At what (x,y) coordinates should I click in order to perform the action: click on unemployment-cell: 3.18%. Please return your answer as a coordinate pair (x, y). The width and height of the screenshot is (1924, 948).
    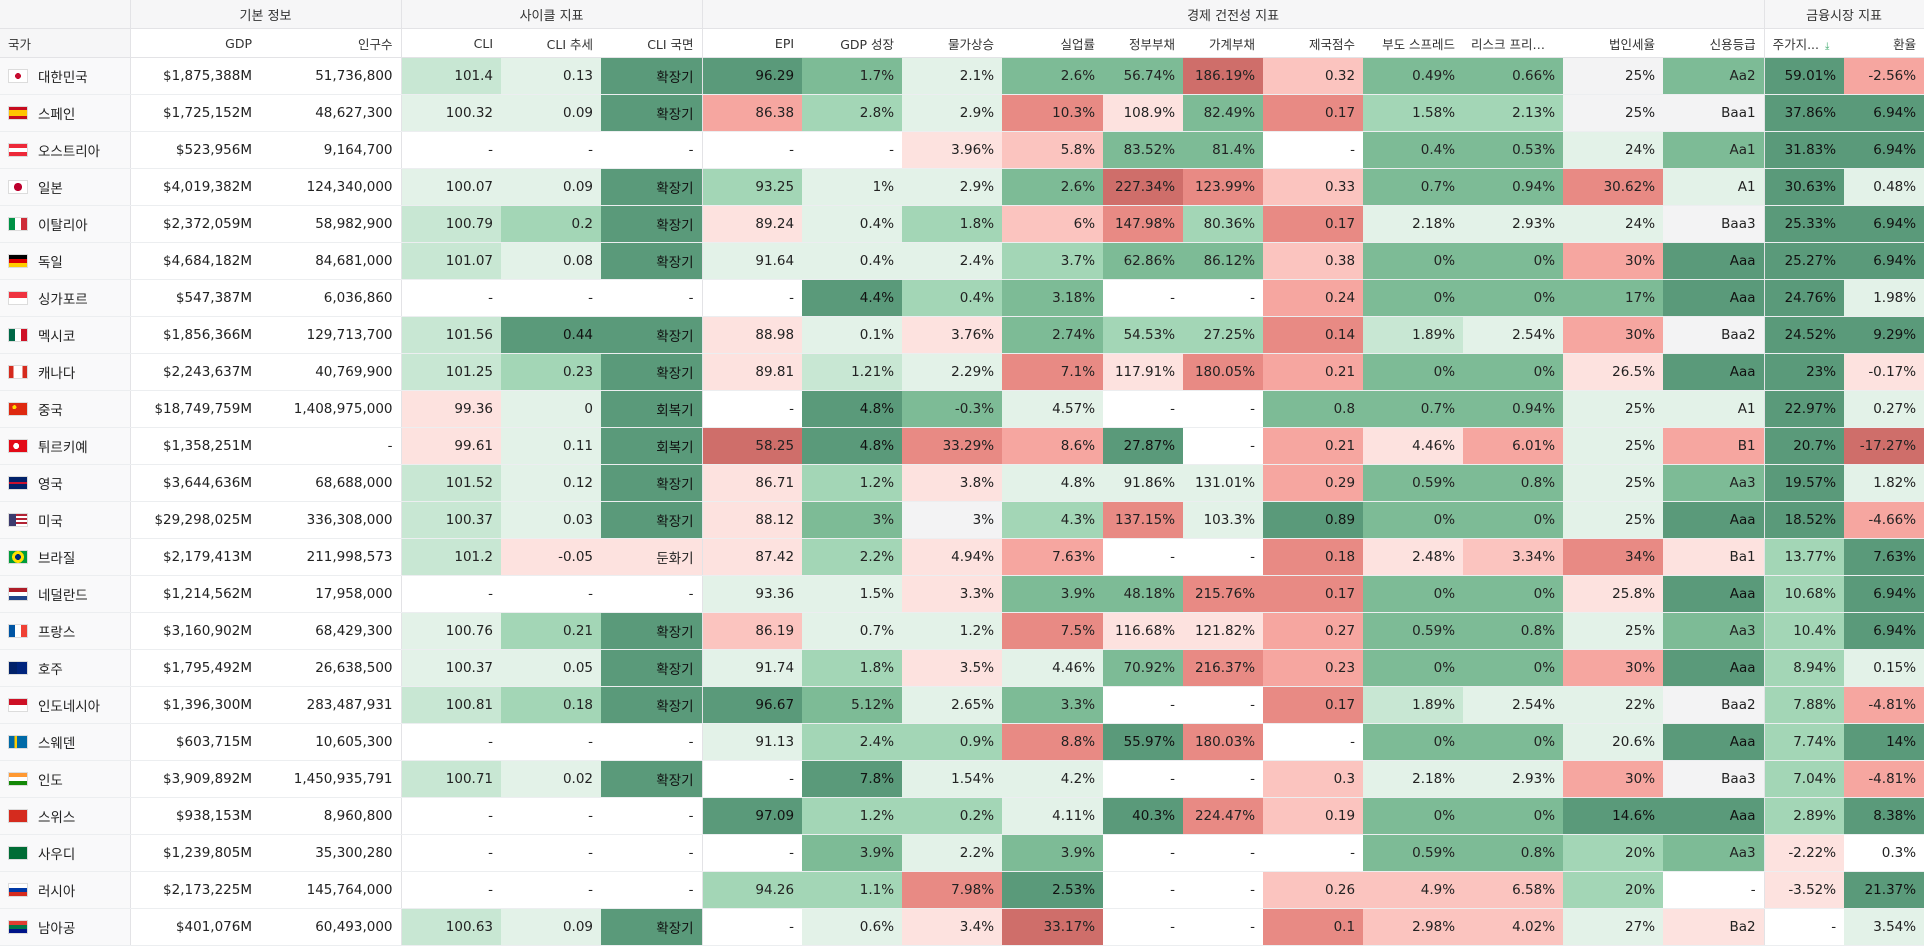
    Looking at the image, I should click on (1053, 298).